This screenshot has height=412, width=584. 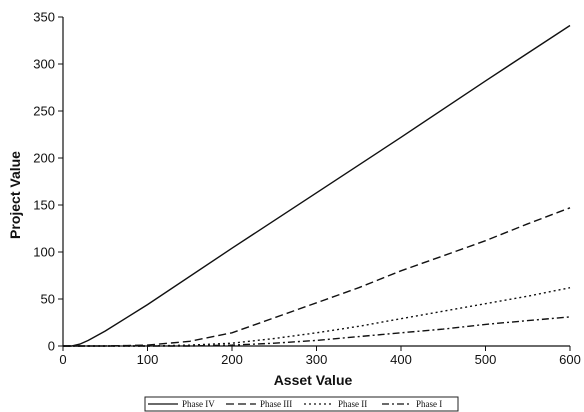 I want to click on y-tick-label: 0, so click(x=51, y=346).